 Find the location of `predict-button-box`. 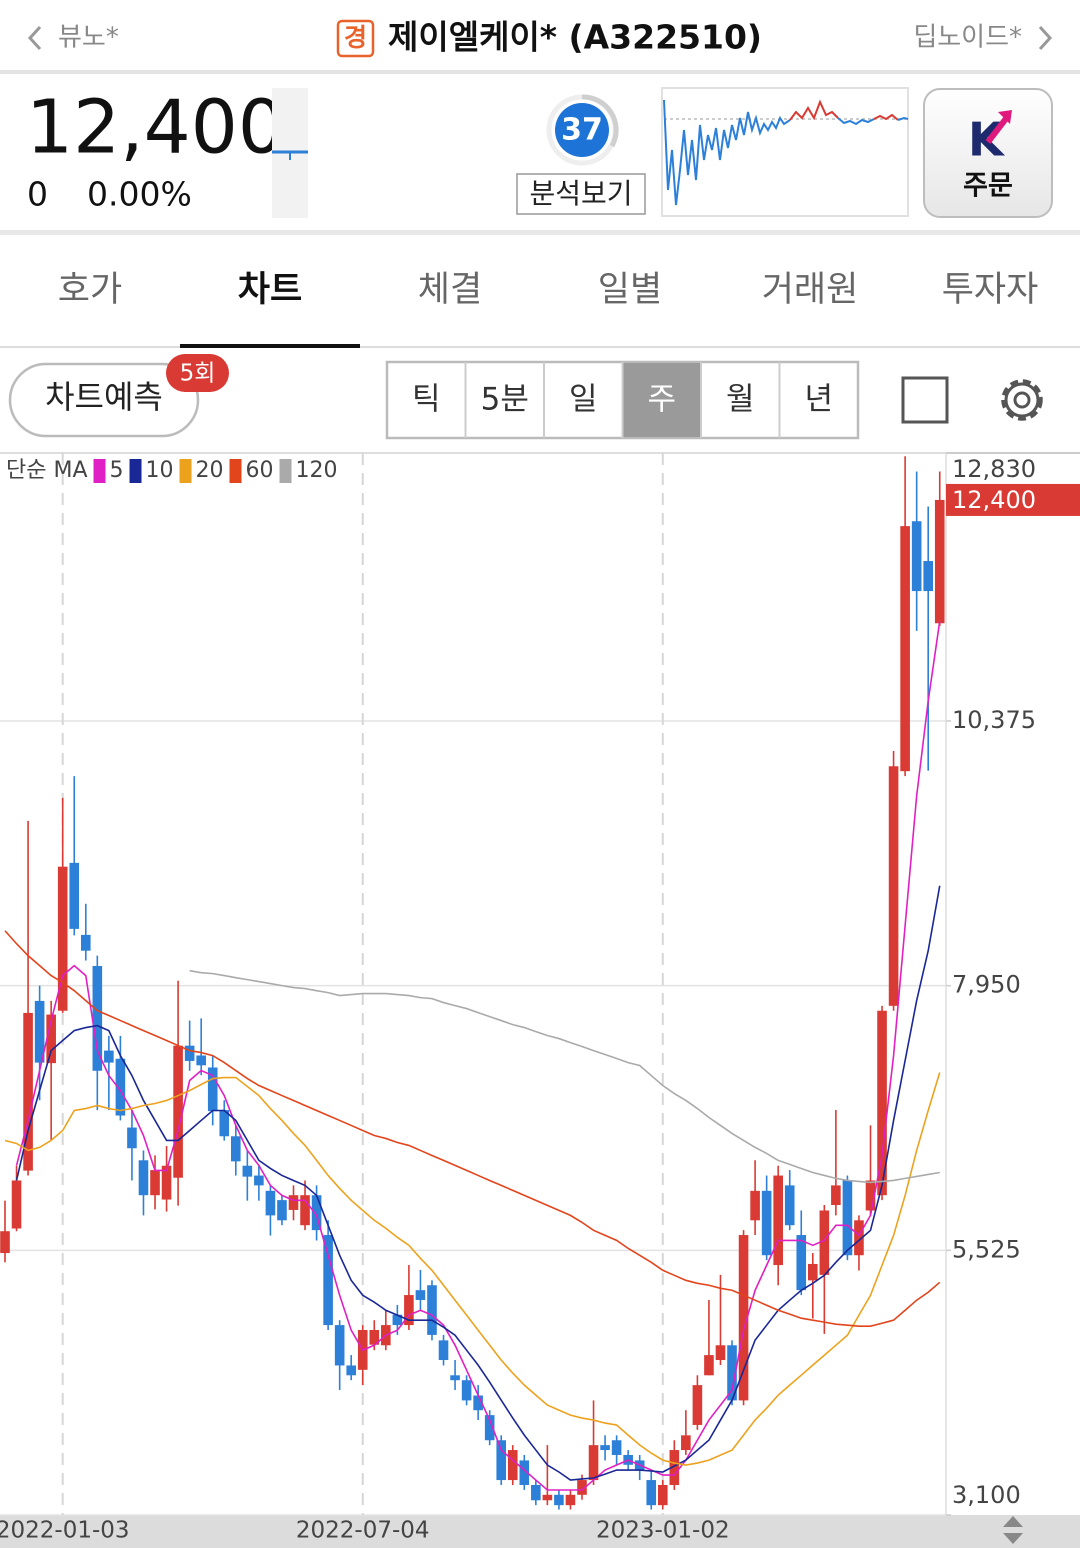

predict-button-box is located at coordinates (104, 400).